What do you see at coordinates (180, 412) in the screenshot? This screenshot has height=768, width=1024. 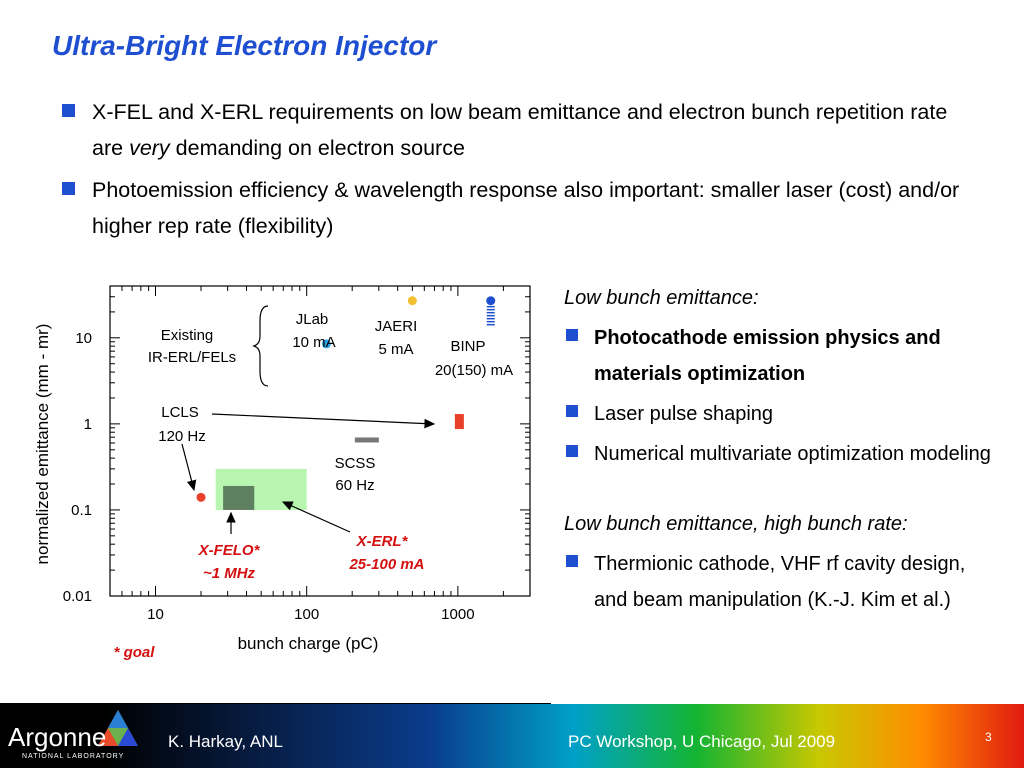 I see `label-lcls-1: LCLS` at bounding box center [180, 412].